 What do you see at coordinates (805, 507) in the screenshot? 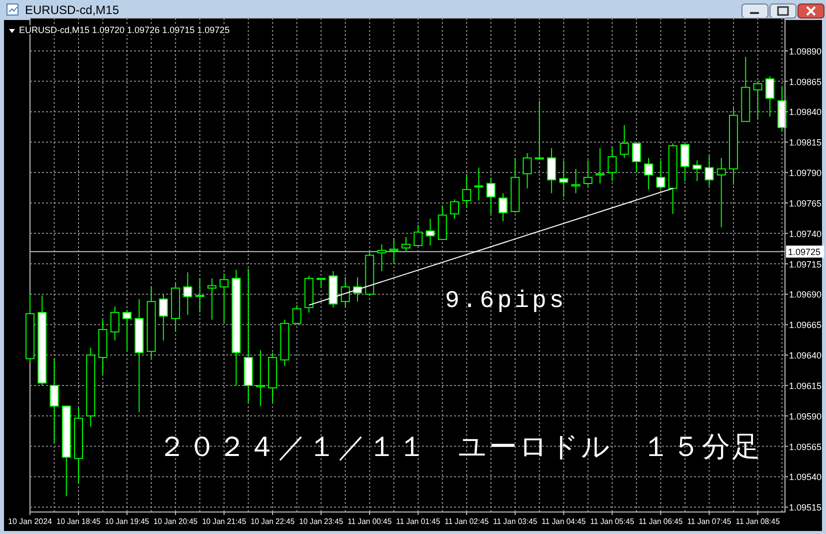
I see `y-tick-label: 1.09515` at bounding box center [805, 507].